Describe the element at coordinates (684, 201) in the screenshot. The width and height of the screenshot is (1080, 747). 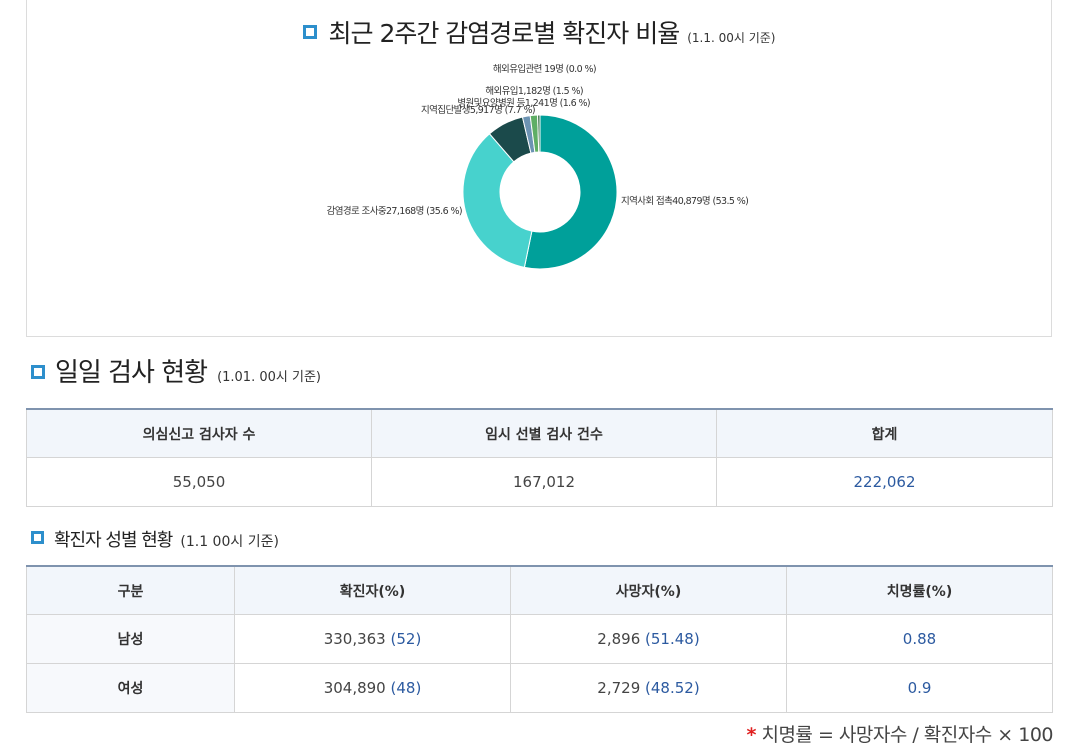
I see `slice-label: 지역사회 접촉40,879명 (53.5 %)` at that location.